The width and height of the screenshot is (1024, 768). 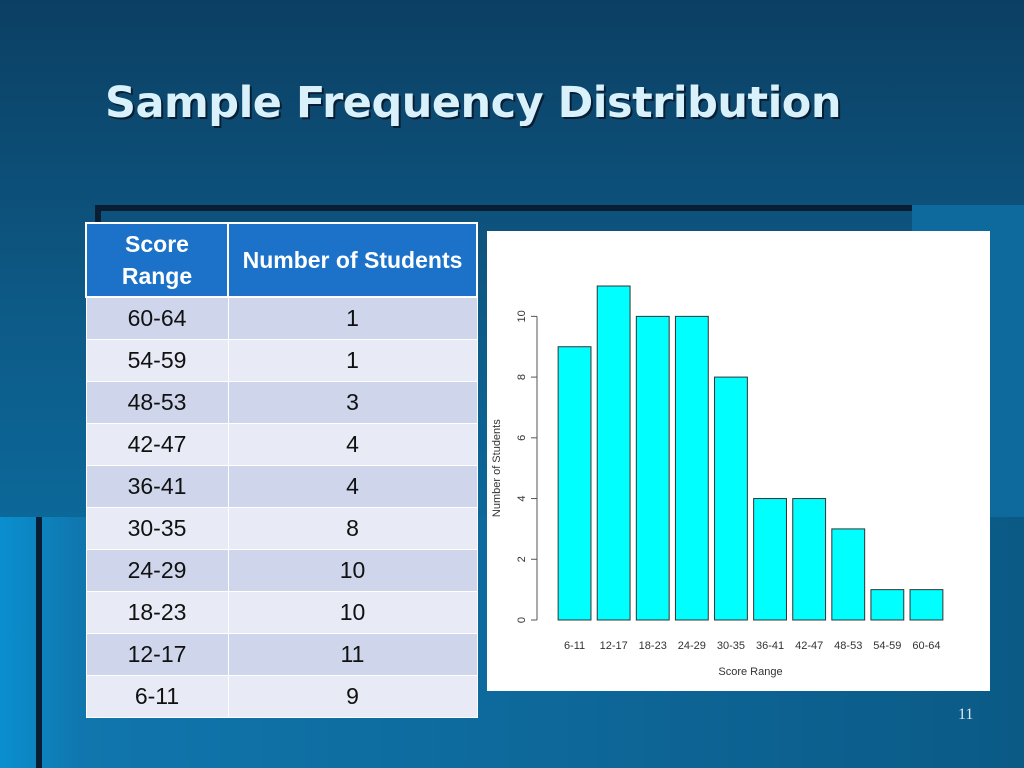 What do you see at coordinates (157, 318) in the screenshot?
I see `cell-score-range: 60-64` at bounding box center [157, 318].